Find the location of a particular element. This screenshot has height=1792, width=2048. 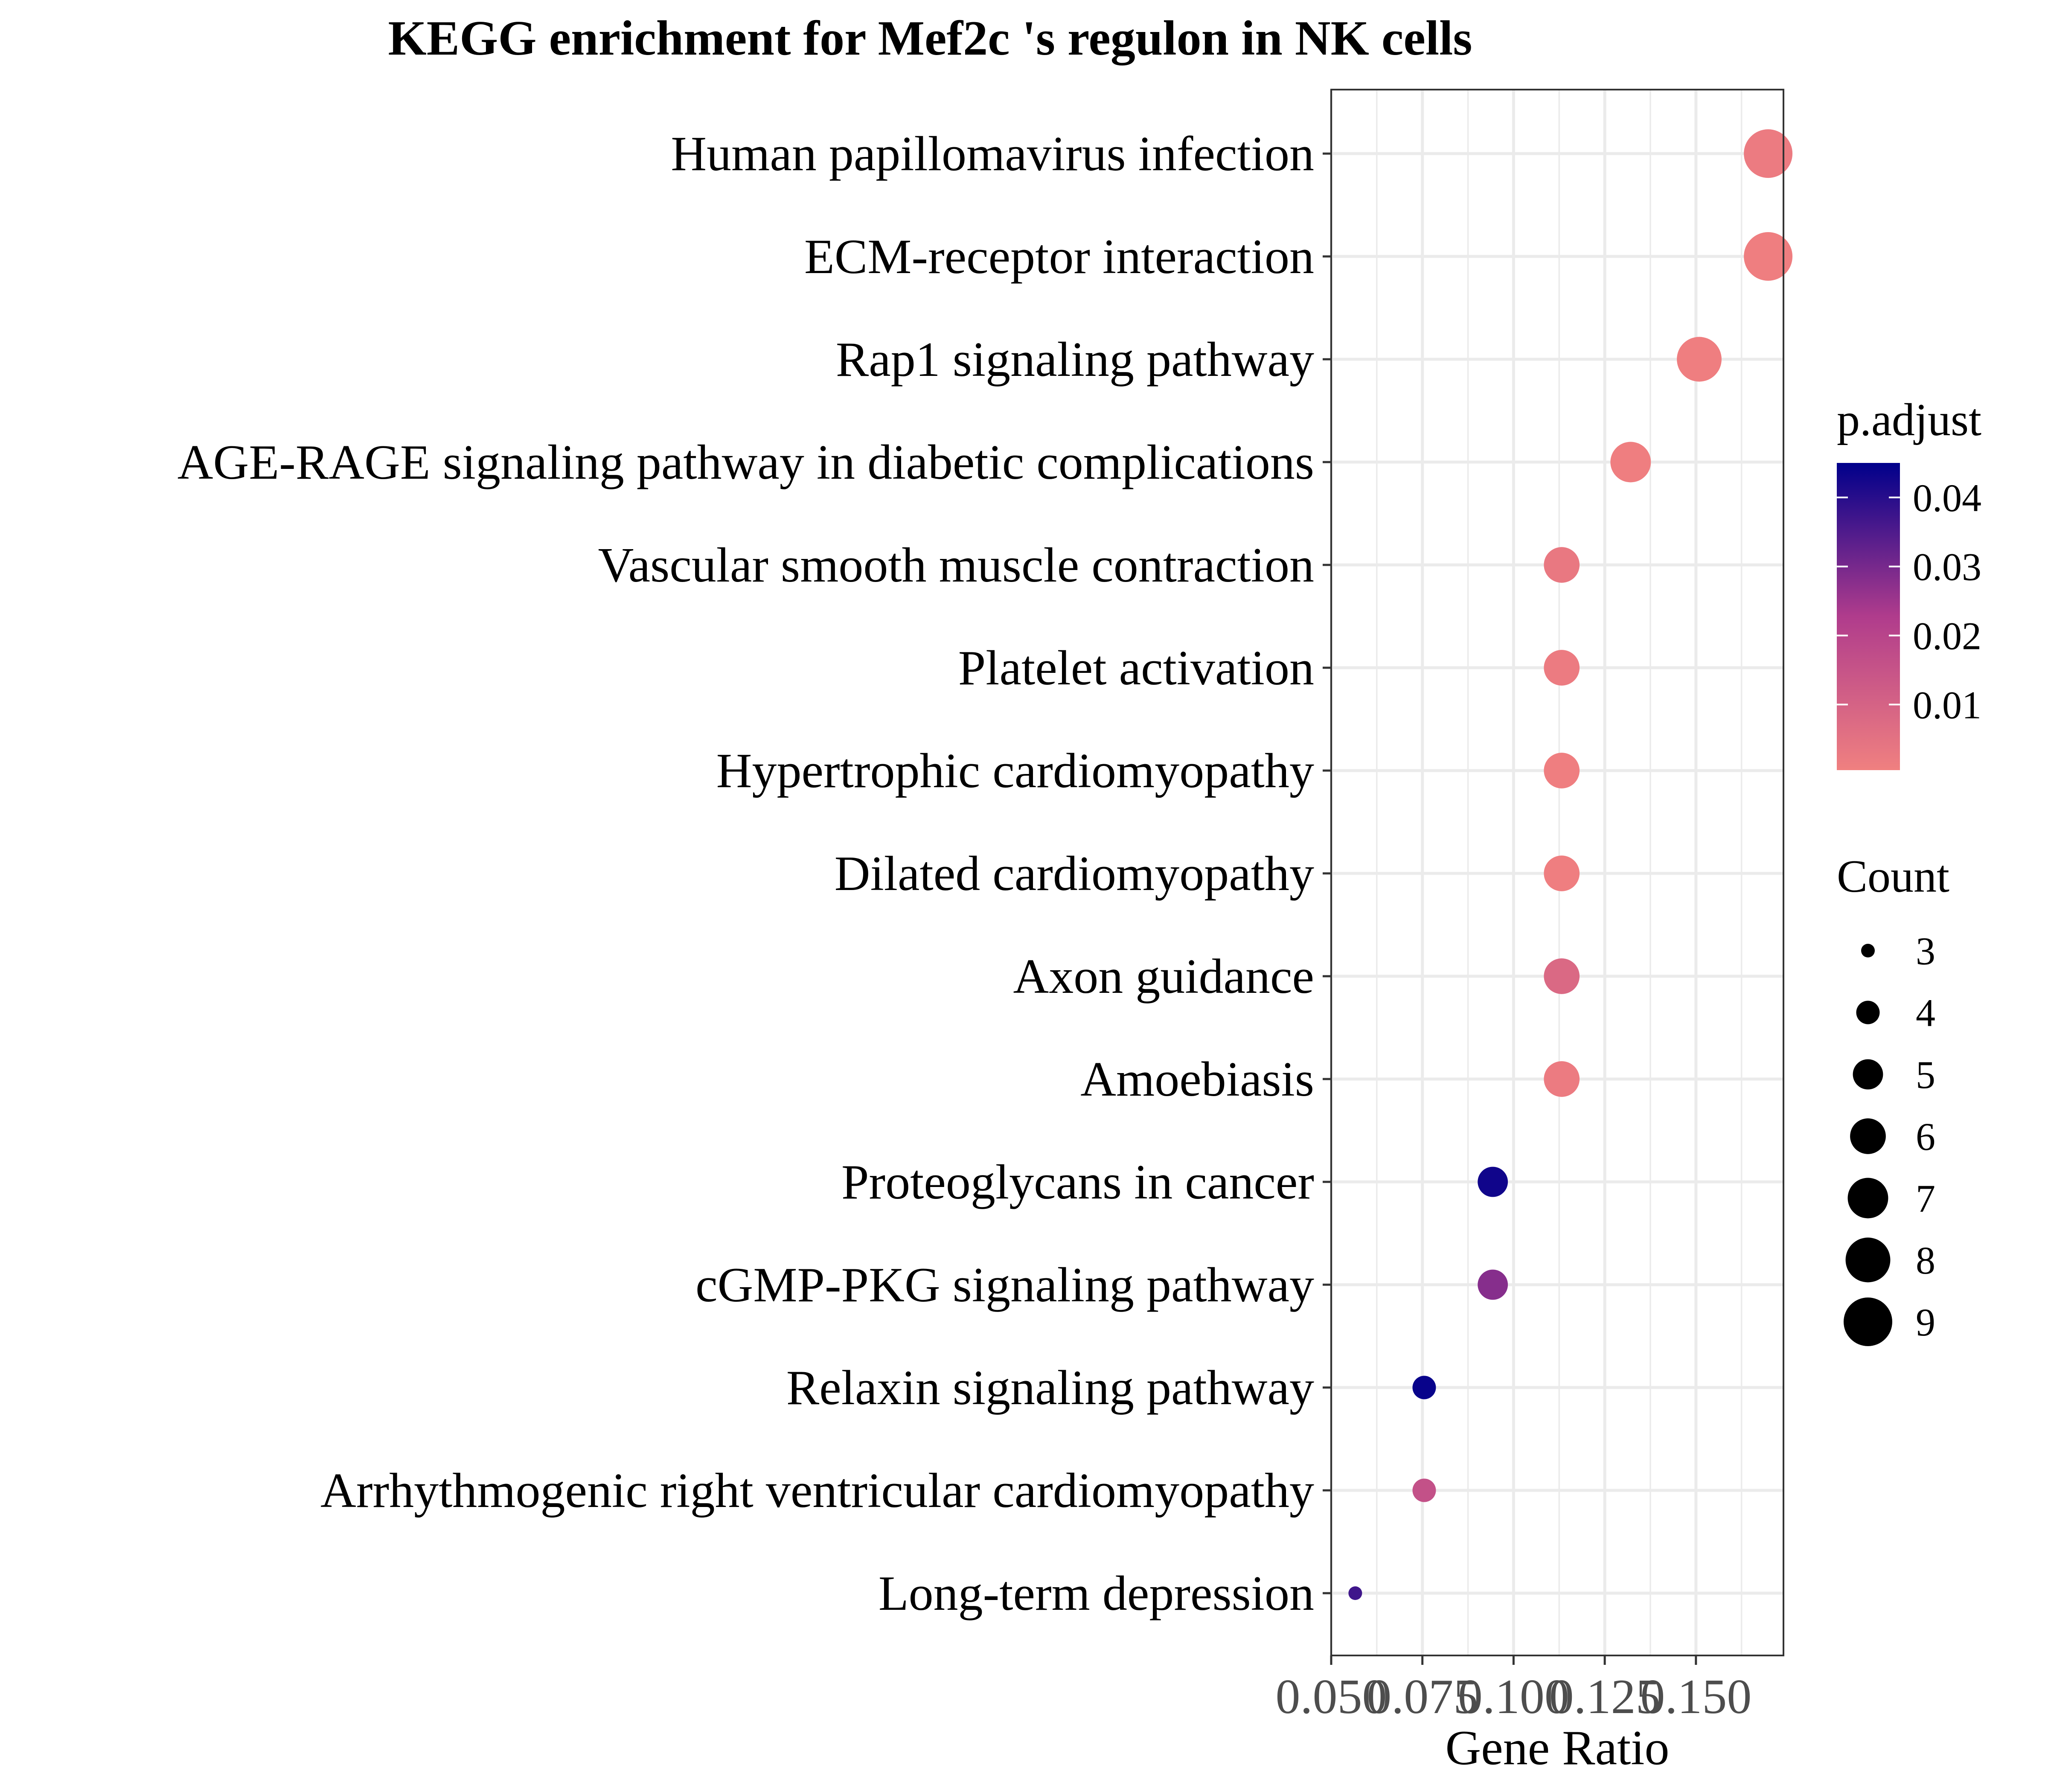

count-legend: Count 3 4 5 6 7 8 9 is located at coordinates (1893, 1098).